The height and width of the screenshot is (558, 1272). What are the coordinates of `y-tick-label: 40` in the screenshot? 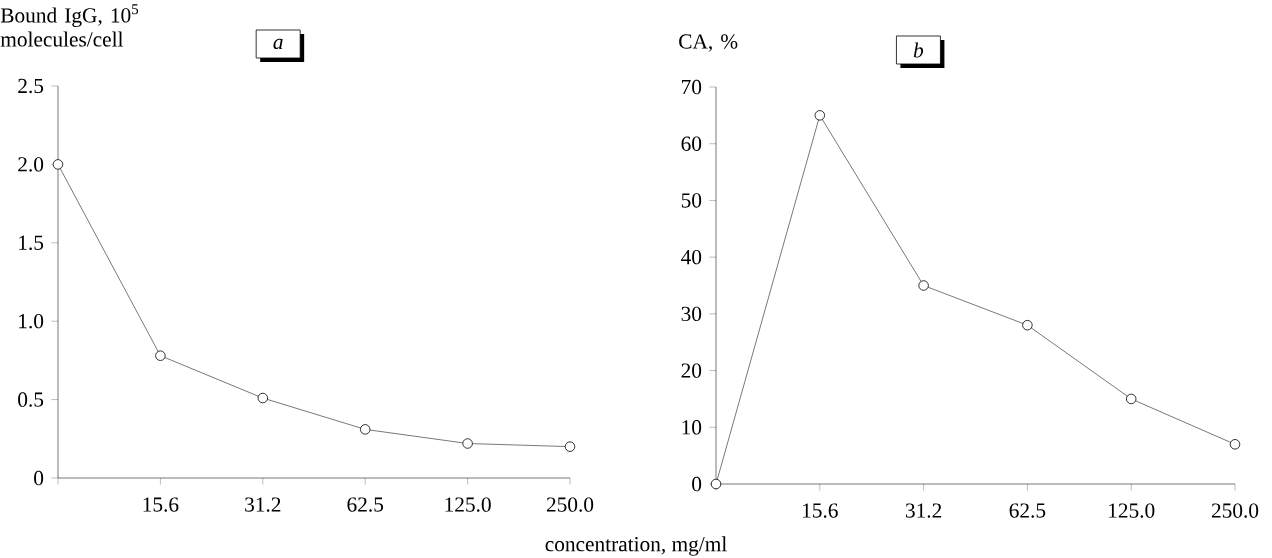 It's located at (691, 257).